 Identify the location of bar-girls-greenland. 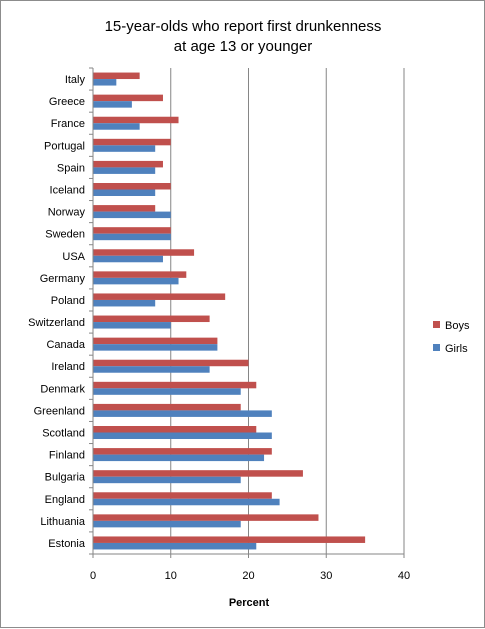
(182, 413).